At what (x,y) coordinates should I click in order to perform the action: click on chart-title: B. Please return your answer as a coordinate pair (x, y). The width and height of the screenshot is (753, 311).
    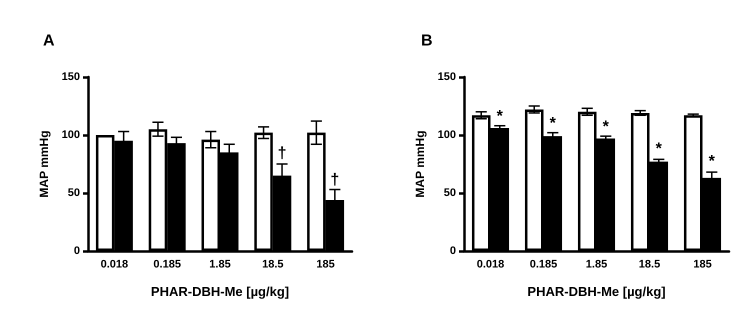
    Looking at the image, I should click on (427, 41).